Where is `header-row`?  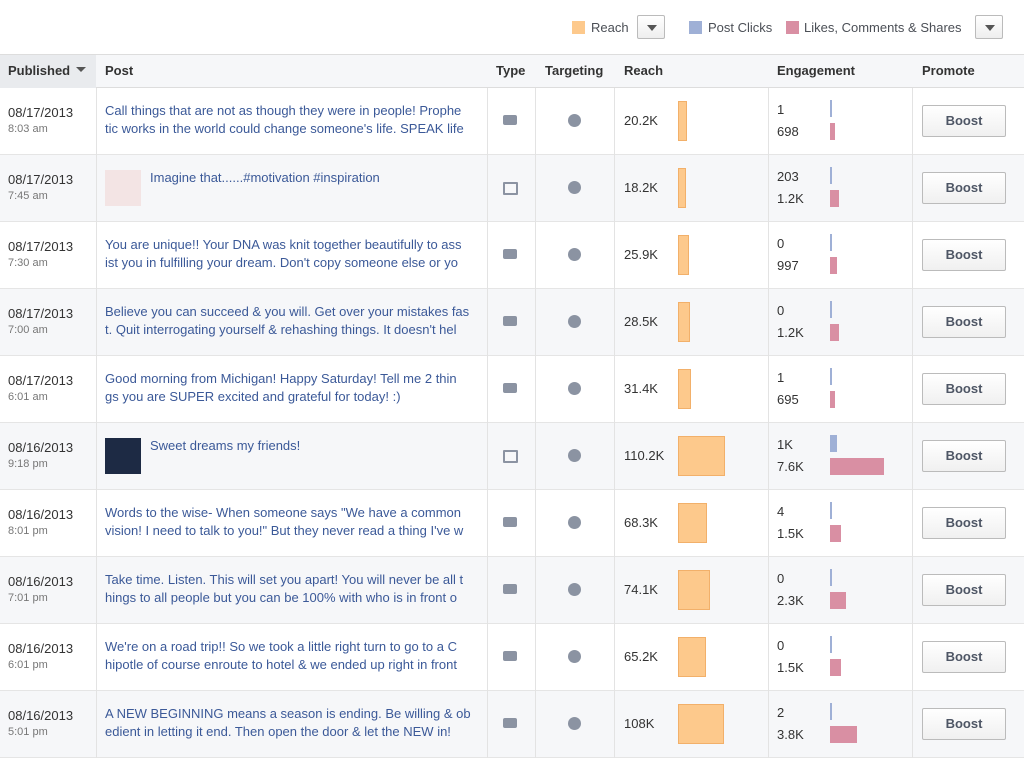 header-row is located at coordinates (512, 71).